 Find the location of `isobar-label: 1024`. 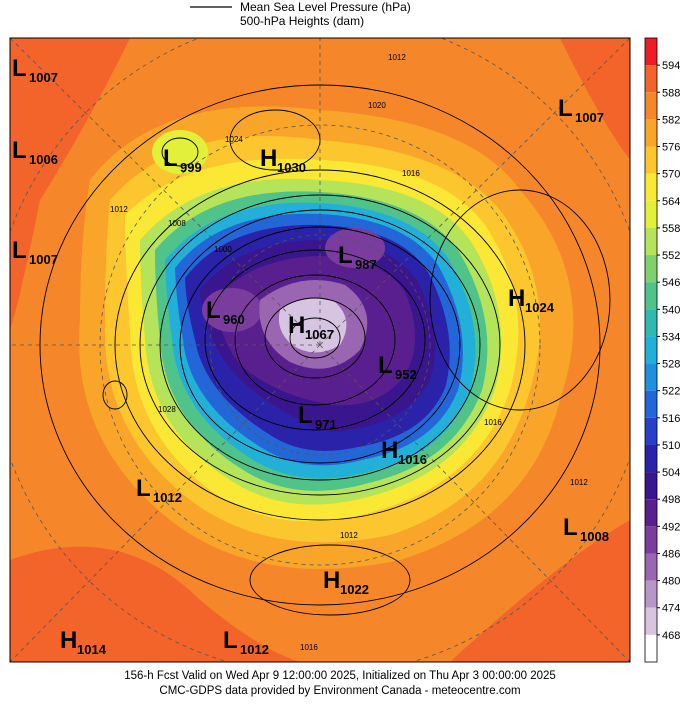

isobar-label: 1024 is located at coordinates (234, 139).